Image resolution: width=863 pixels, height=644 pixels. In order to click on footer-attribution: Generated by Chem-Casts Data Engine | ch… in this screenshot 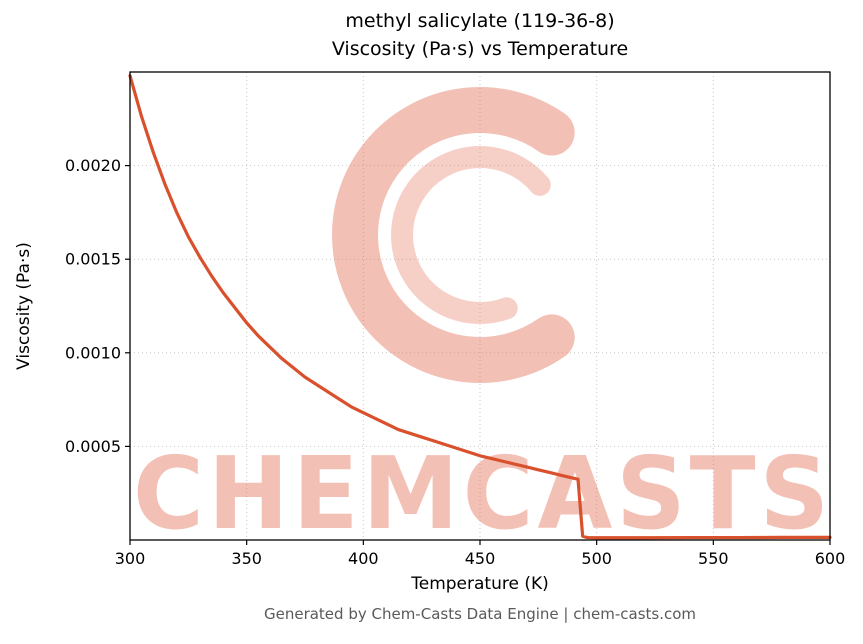, I will do `click(480, 614)`.